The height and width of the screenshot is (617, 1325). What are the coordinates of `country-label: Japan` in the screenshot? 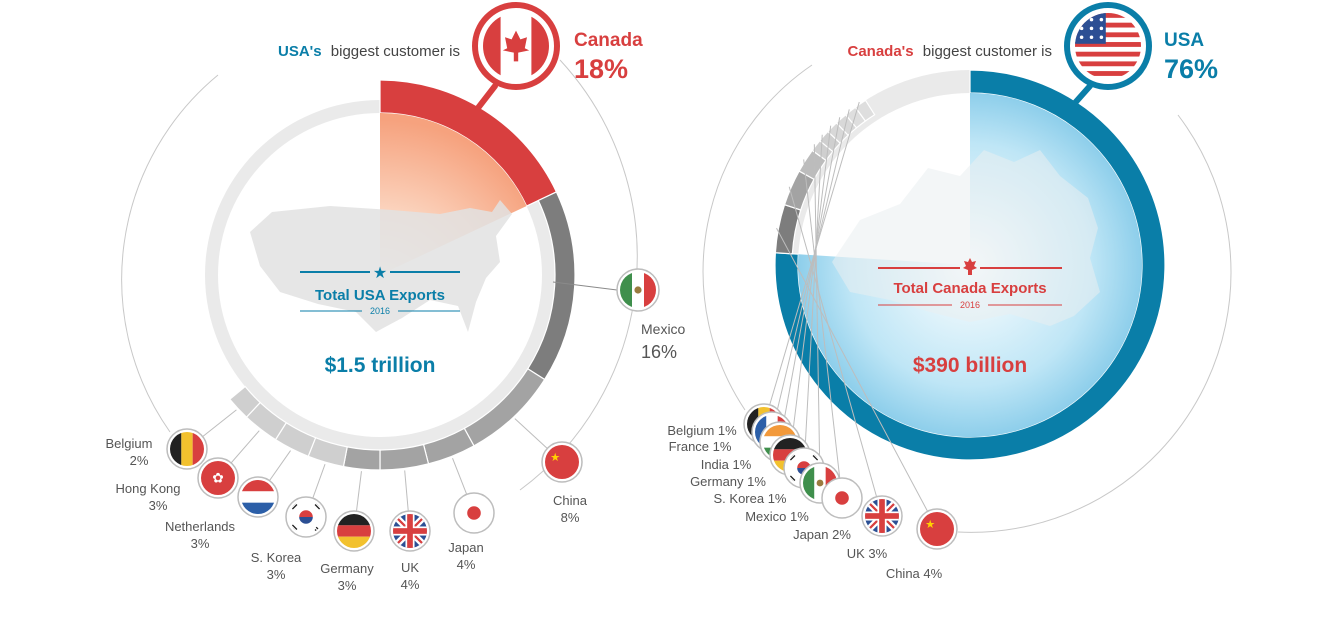 It's located at (465, 547).